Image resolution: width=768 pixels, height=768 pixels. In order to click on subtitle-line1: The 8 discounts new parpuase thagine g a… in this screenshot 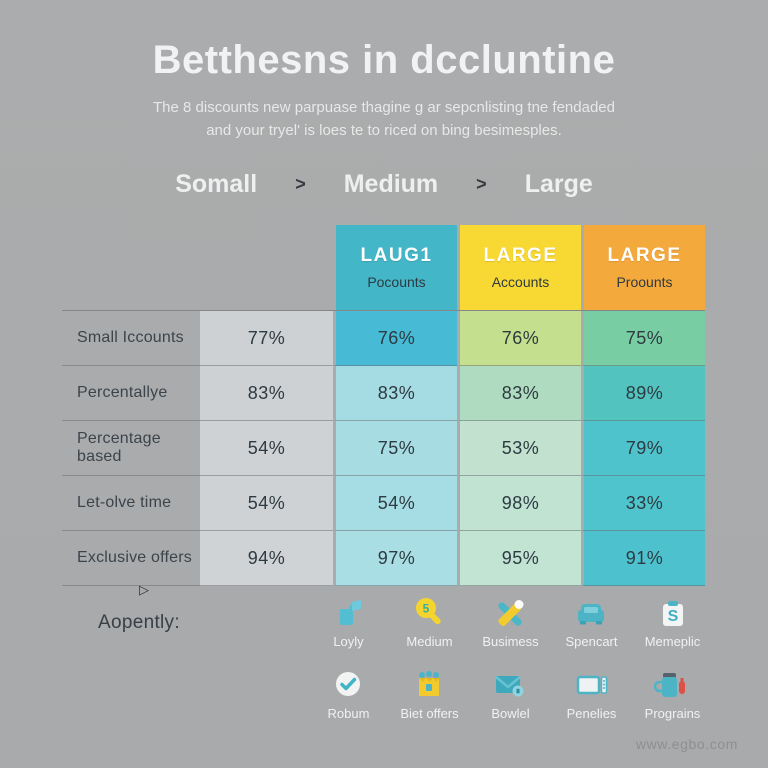, I will do `click(384, 107)`.